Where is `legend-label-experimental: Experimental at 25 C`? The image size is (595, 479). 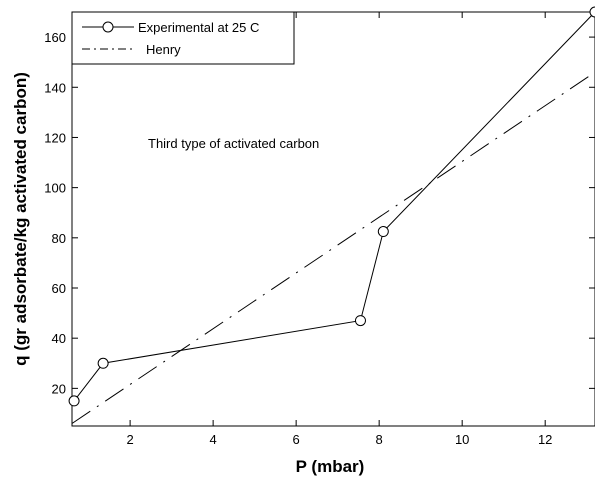
legend-label-experimental: Experimental at 25 C is located at coordinates (198, 27).